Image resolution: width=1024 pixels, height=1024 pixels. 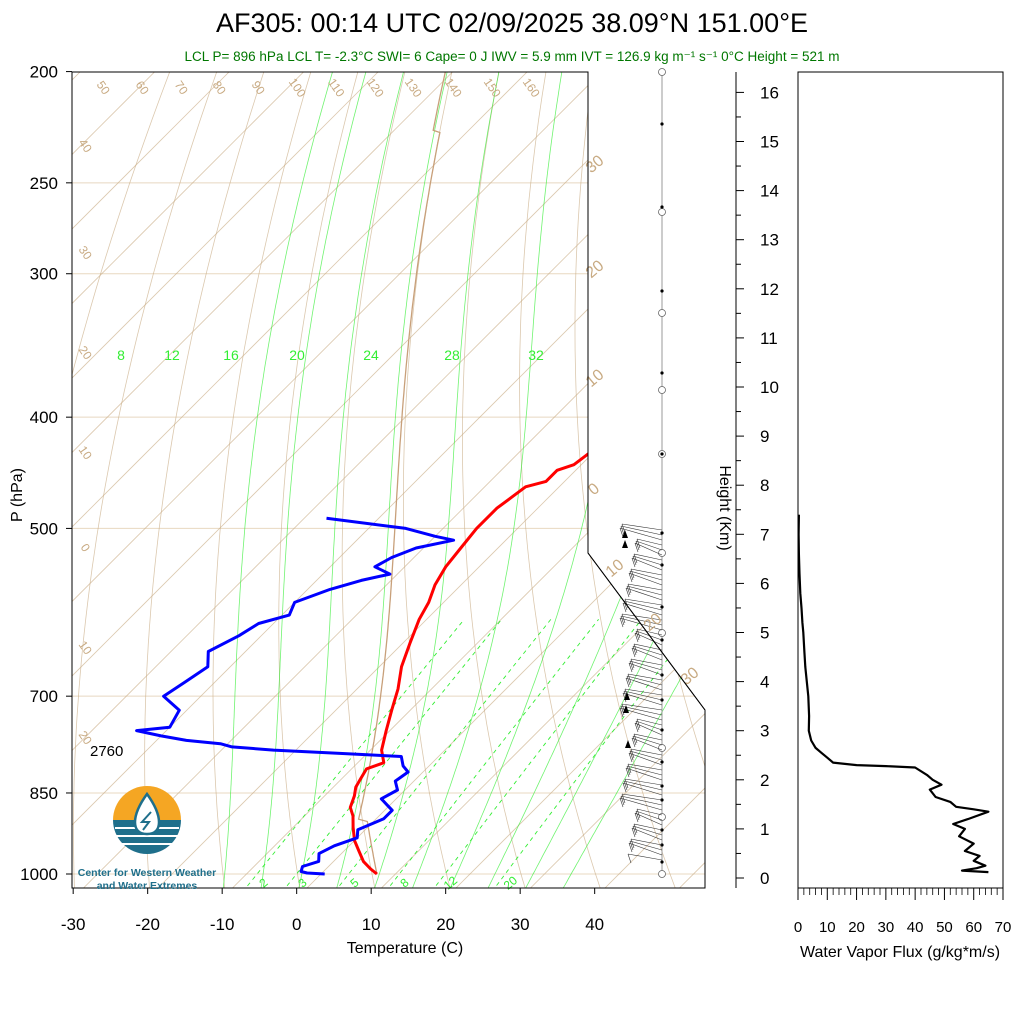 I want to click on pressure-tick-label: 850, so click(x=44, y=793).